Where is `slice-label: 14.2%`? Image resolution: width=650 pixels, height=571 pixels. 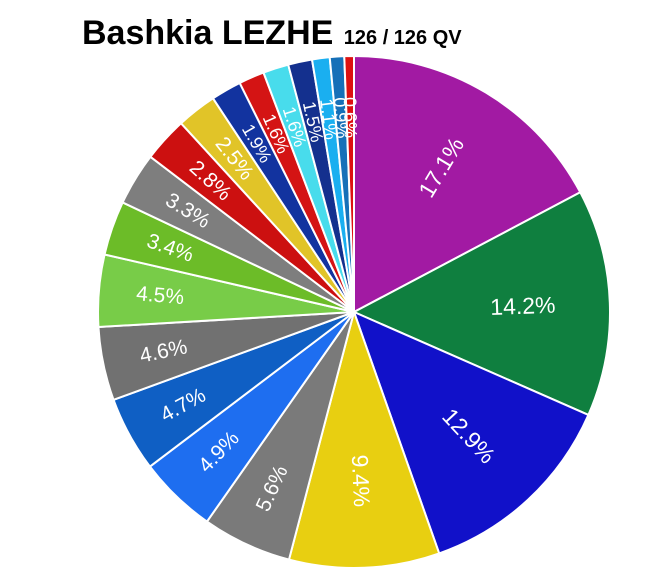
slice-label: 14.2% is located at coordinates (523, 306).